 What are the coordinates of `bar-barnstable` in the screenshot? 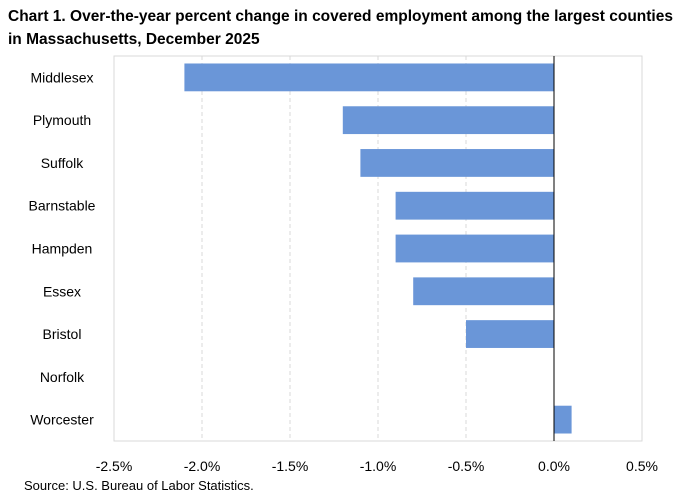 It's located at (474, 205).